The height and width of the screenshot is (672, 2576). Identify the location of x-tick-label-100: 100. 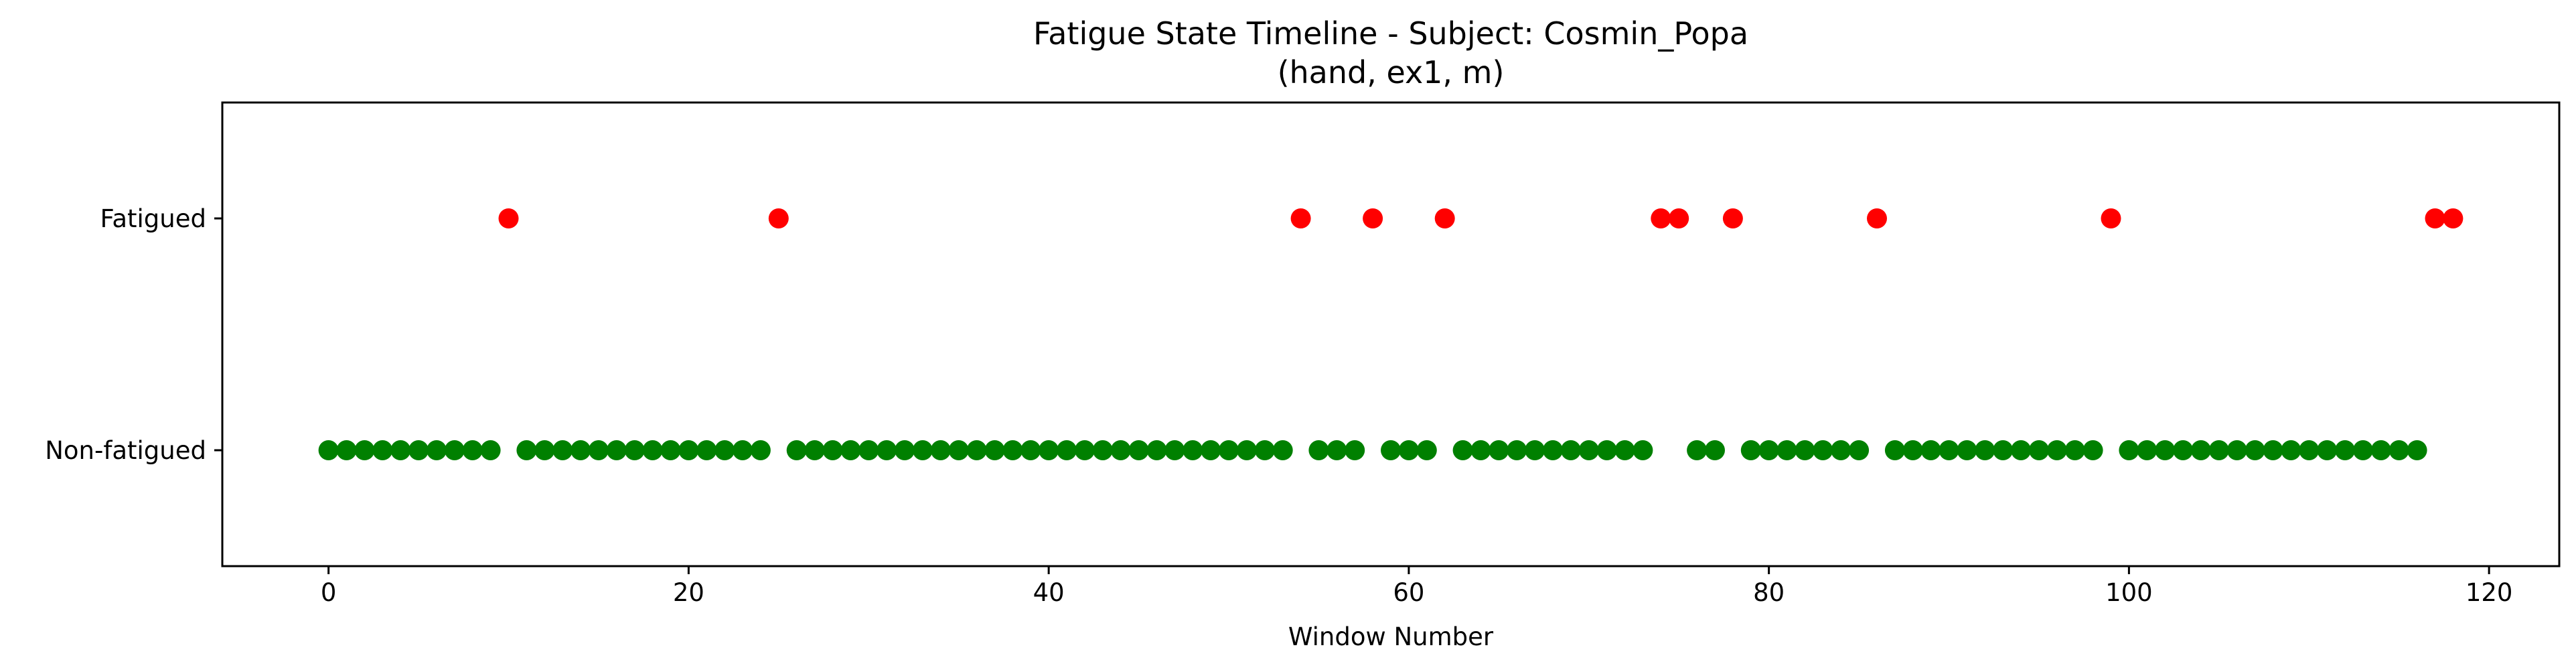
(2129, 592).